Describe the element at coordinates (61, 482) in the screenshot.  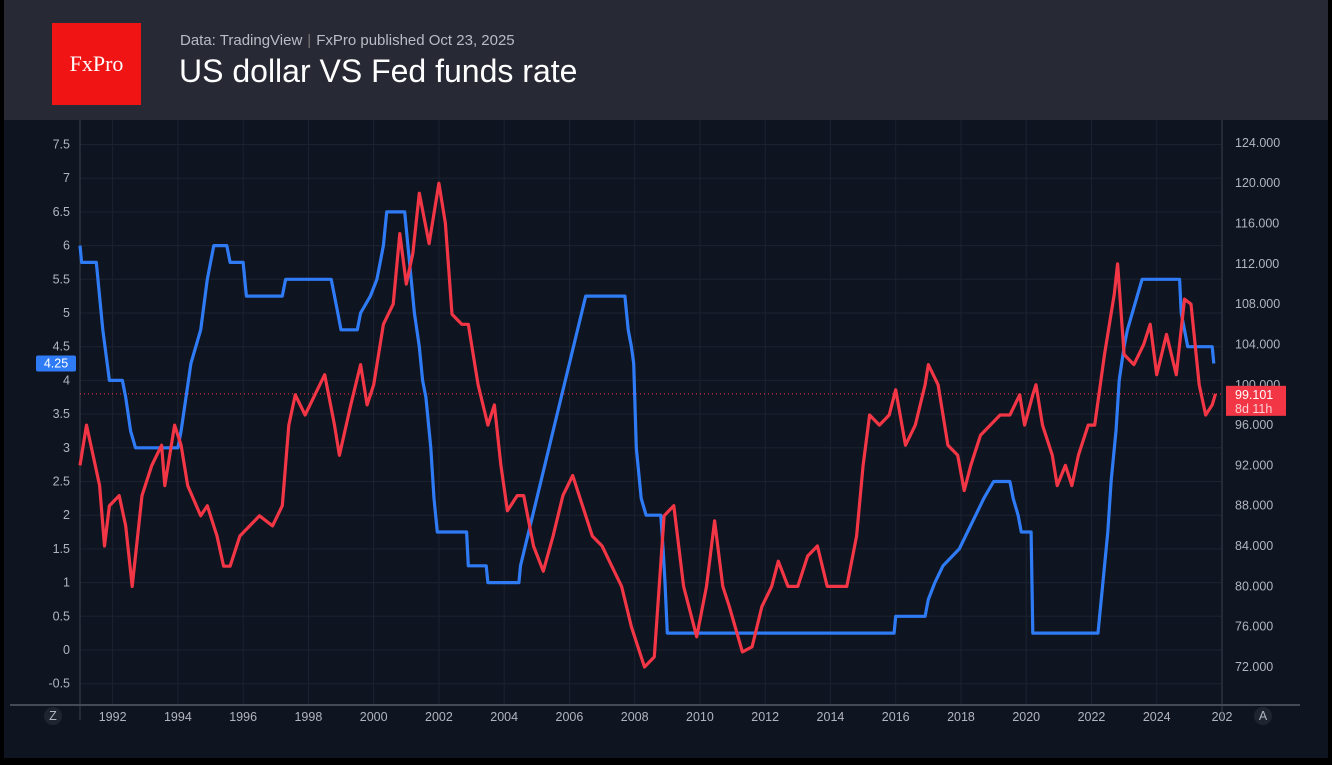
I see `left-axis-tick: 2.5` at that location.